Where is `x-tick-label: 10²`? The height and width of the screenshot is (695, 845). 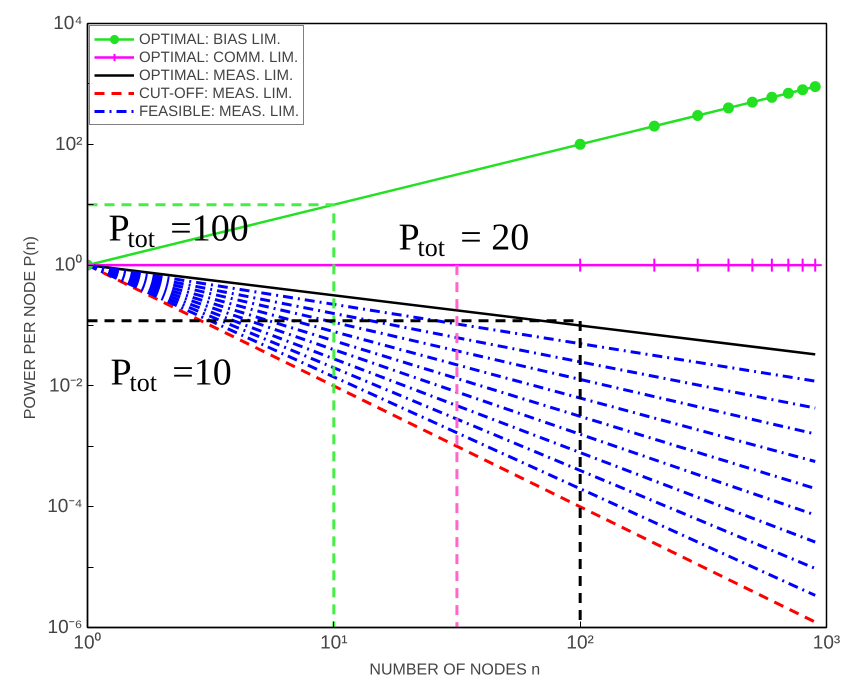
x-tick-label: 10² is located at coordinates (580, 643).